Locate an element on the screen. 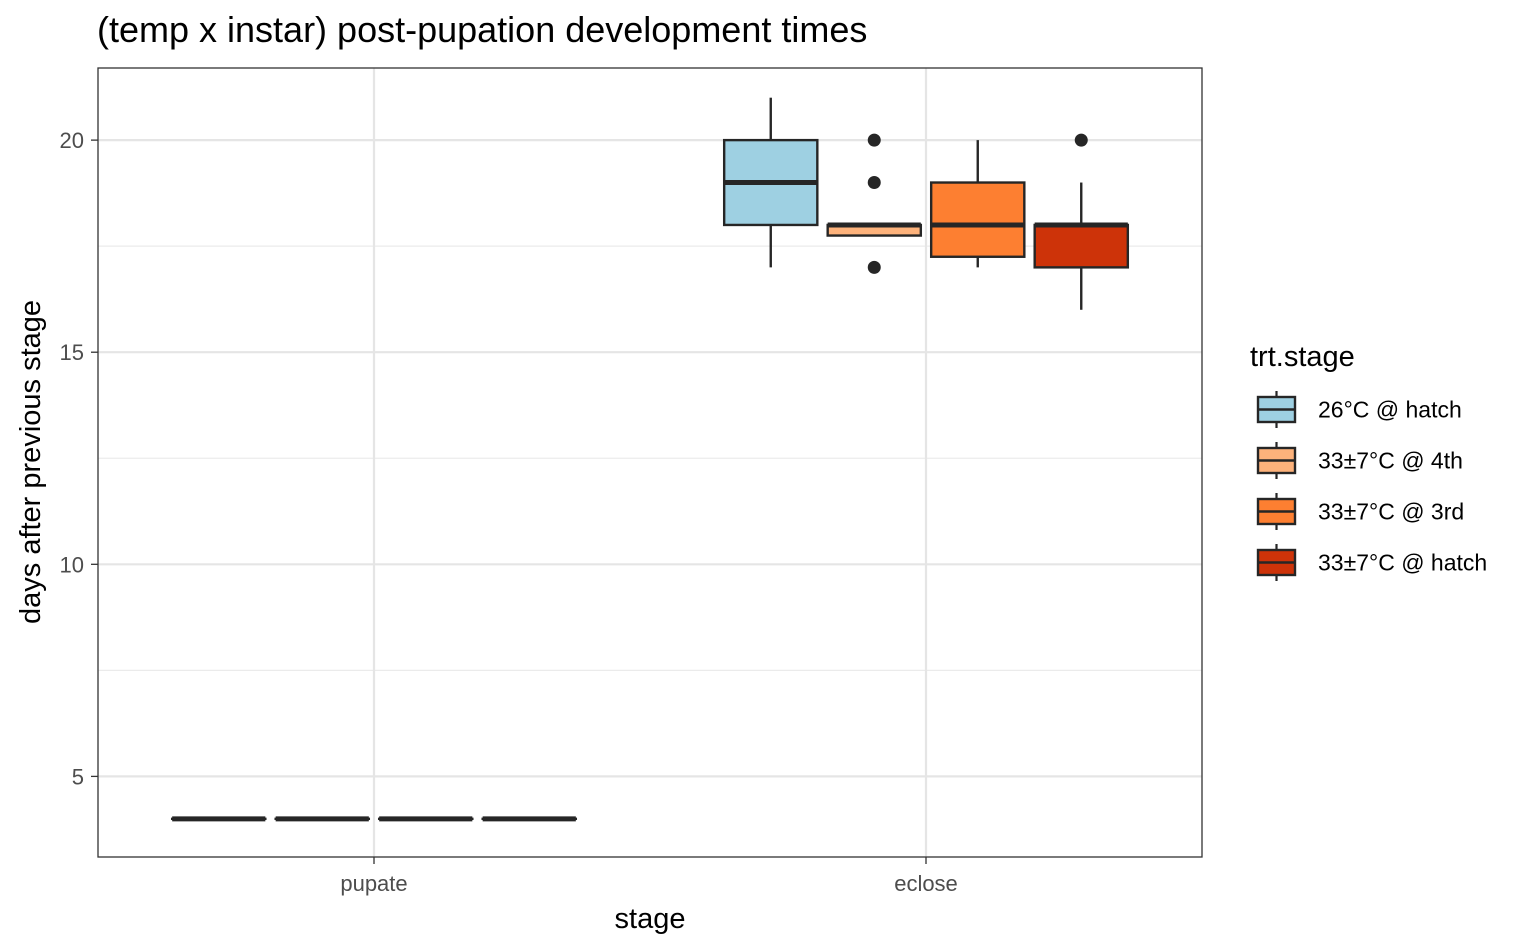 The image size is (1540, 951). y-axis-title: days after previous stage is located at coordinates (31, 462).